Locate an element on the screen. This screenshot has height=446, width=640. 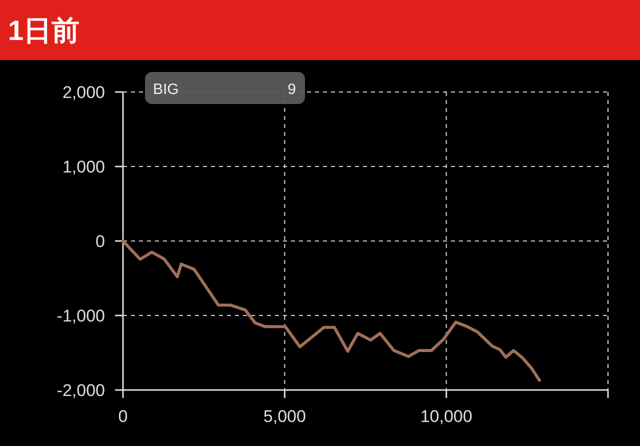
x-tick-label: 10,000 is located at coordinates (446, 416).